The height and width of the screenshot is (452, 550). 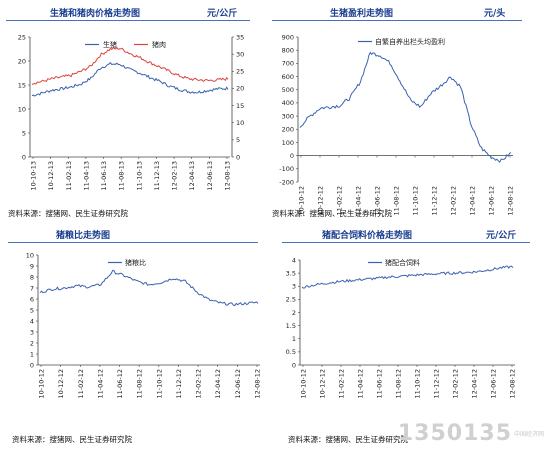 What do you see at coordinates (68, 213) in the screenshot?
I see `panel-1-source: 资料来源：搜猪网、民生证券研究院` at bounding box center [68, 213].